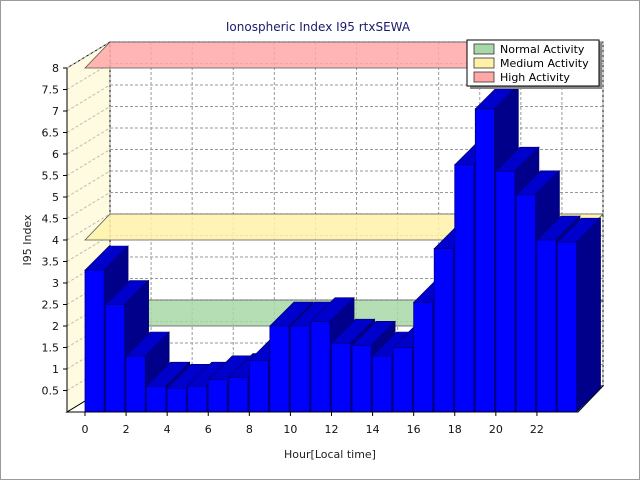  What do you see at coordinates (290, 429) in the screenshot?
I see `x-tick-label: 10` at bounding box center [290, 429].